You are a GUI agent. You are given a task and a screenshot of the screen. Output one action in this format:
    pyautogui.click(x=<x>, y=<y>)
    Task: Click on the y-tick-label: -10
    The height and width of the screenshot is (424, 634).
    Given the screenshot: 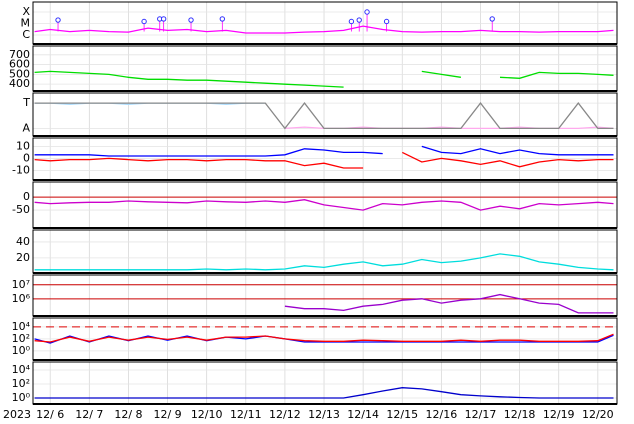 What is the action you would take?
    pyautogui.click(x=21, y=169)
    